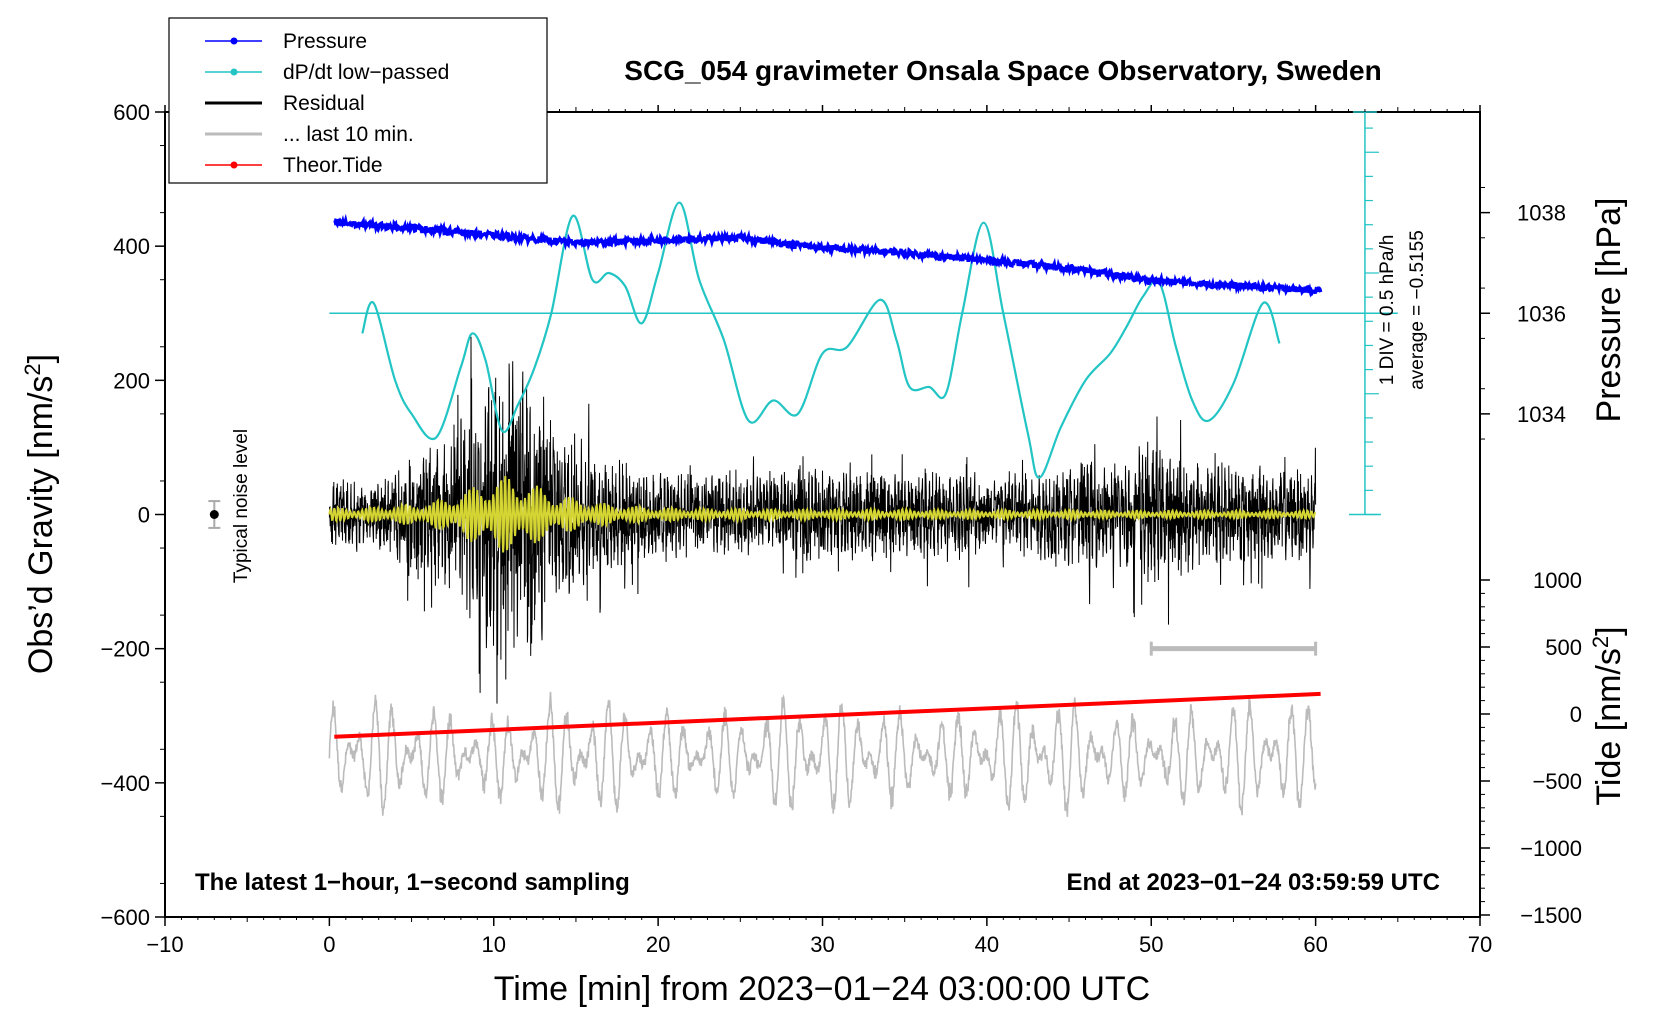 Image resolution: width=1660 pixels, height=1020 pixels. Describe the element at coordinates (1551, 848) in the screenshot. I see `tide-tick-label: −1000` at that location.